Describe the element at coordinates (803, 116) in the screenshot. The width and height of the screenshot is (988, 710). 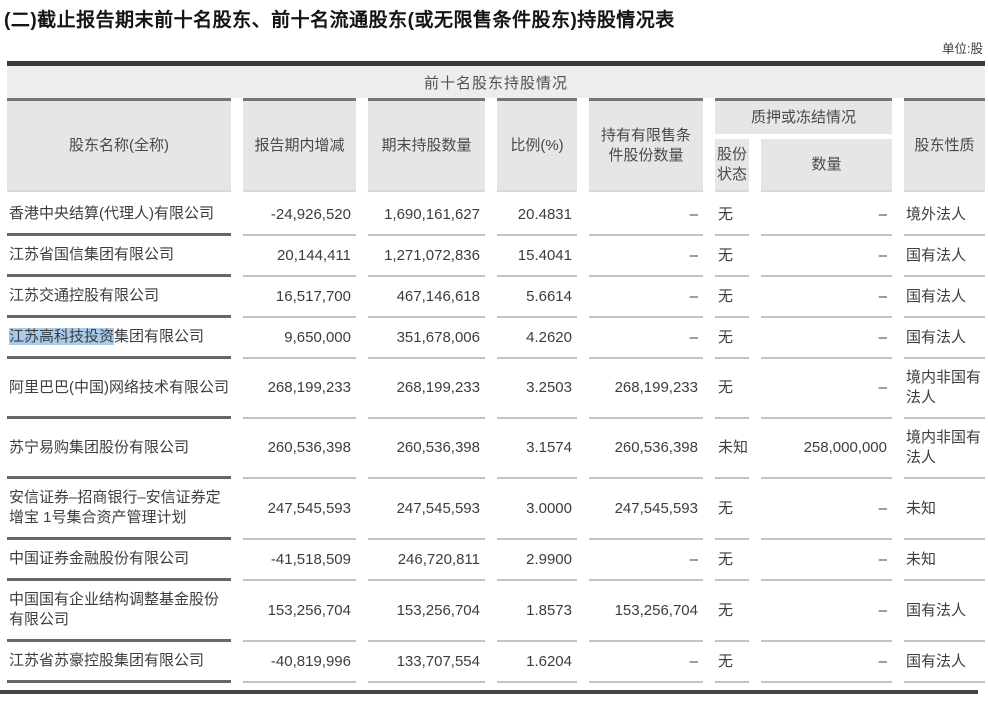
I see `header-pledge-group: 质押或冻结情况` at that location.